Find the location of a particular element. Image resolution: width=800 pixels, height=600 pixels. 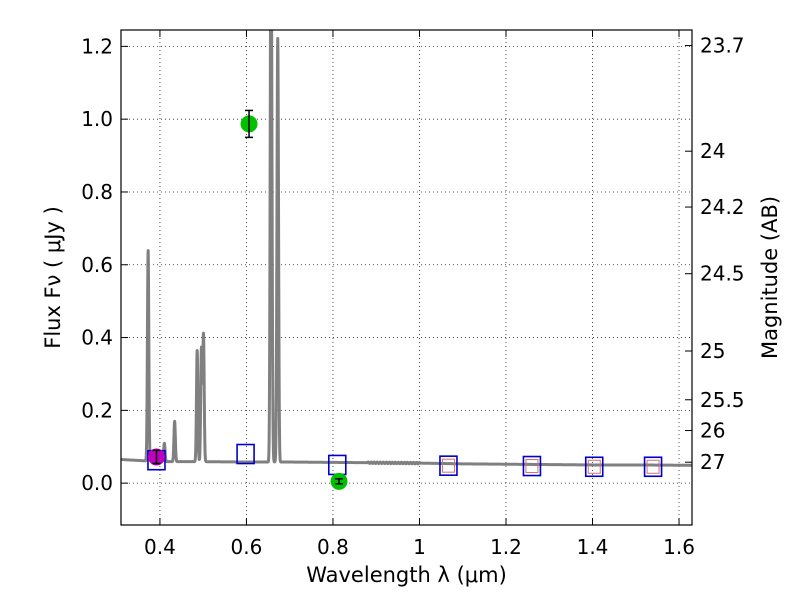

y-tick-label: 0.4 is located at coordinates (97, 338).